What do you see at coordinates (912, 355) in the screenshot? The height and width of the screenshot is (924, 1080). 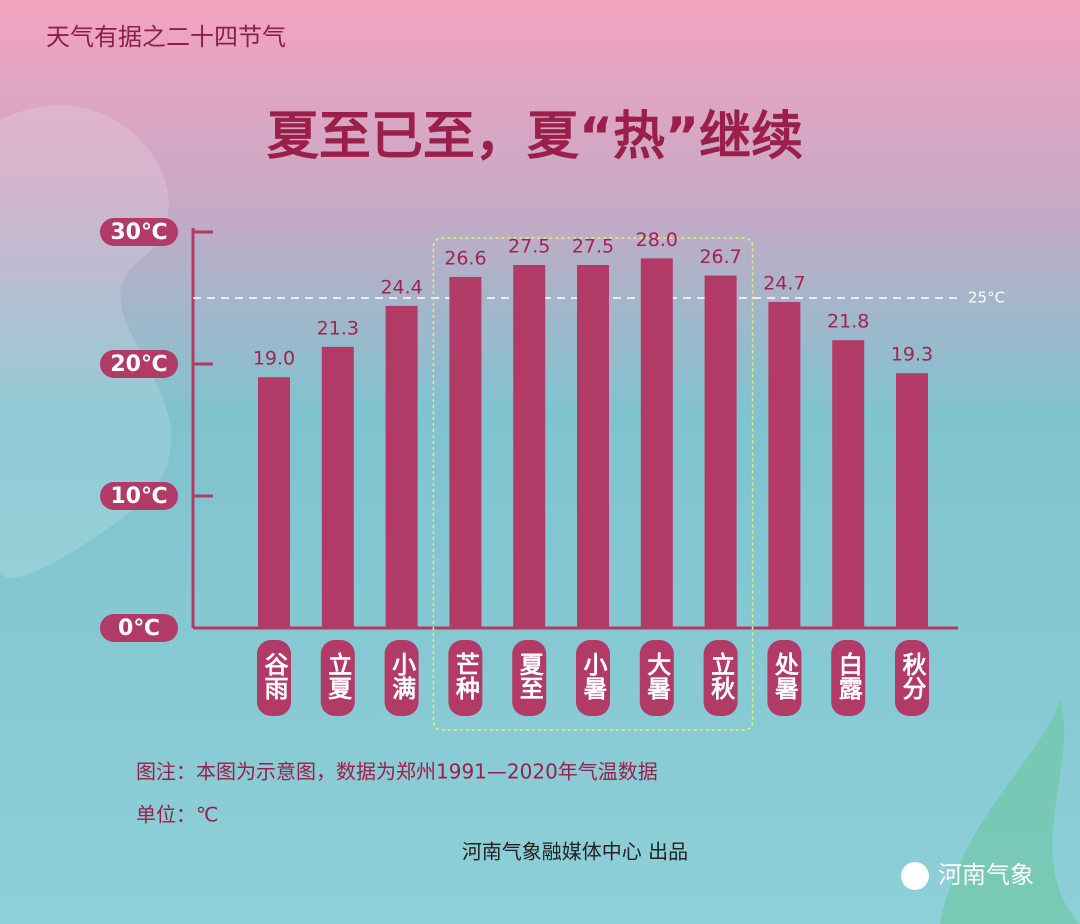 I see `value-label: 19.3` at bounding box center [912, 355].